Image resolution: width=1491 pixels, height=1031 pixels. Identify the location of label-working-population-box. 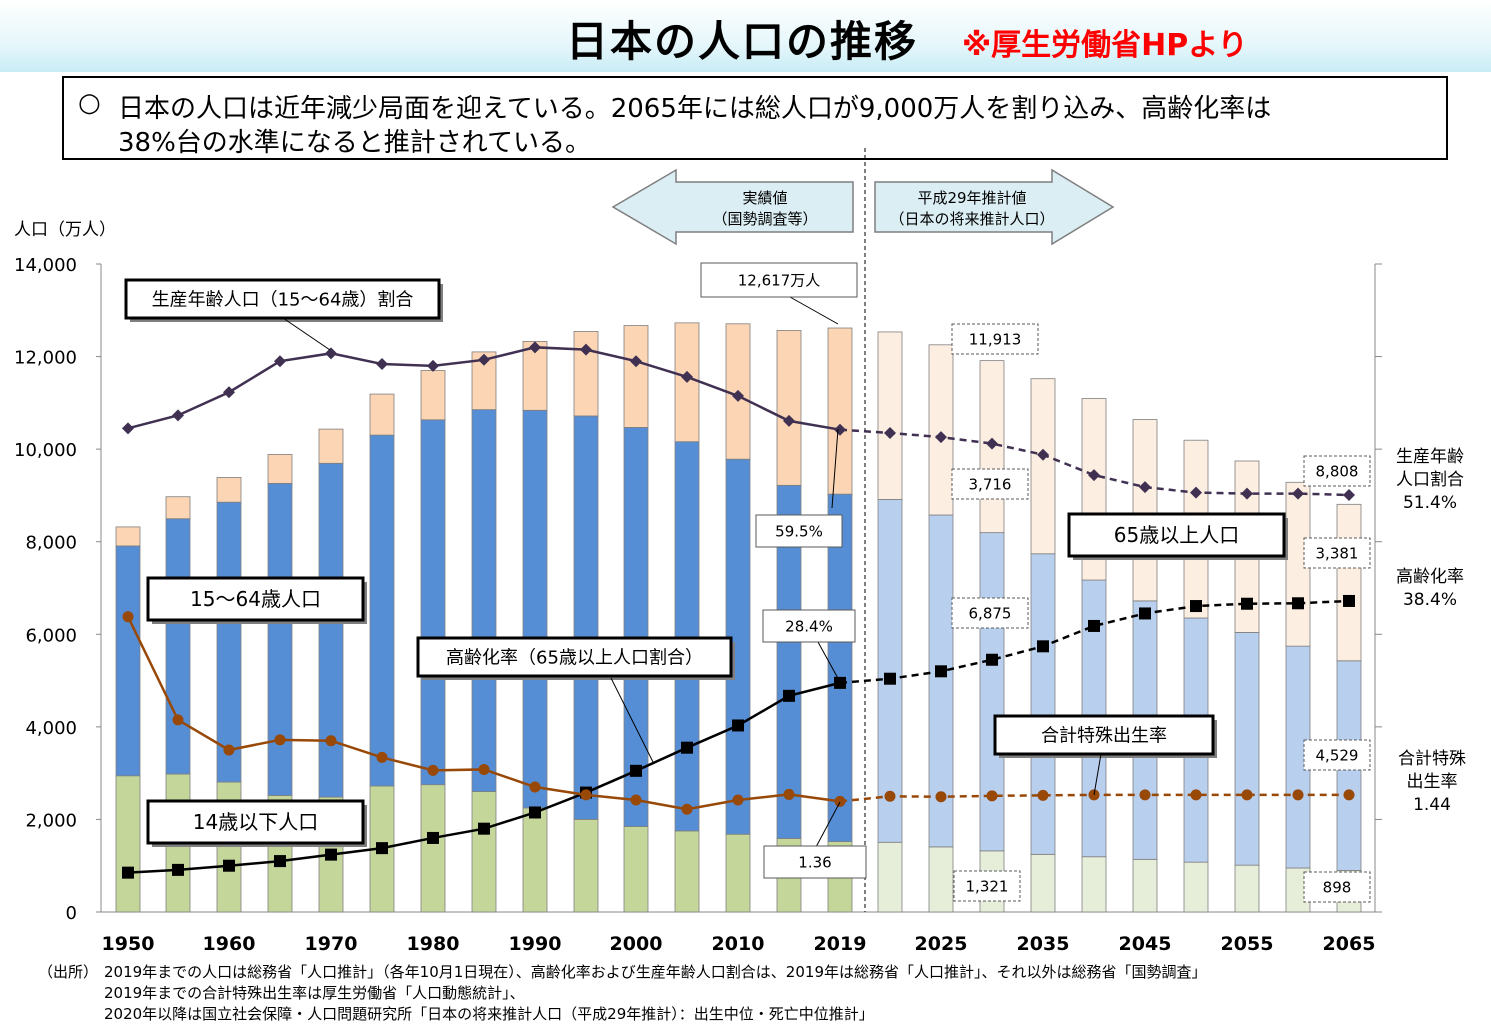
(255, 599).